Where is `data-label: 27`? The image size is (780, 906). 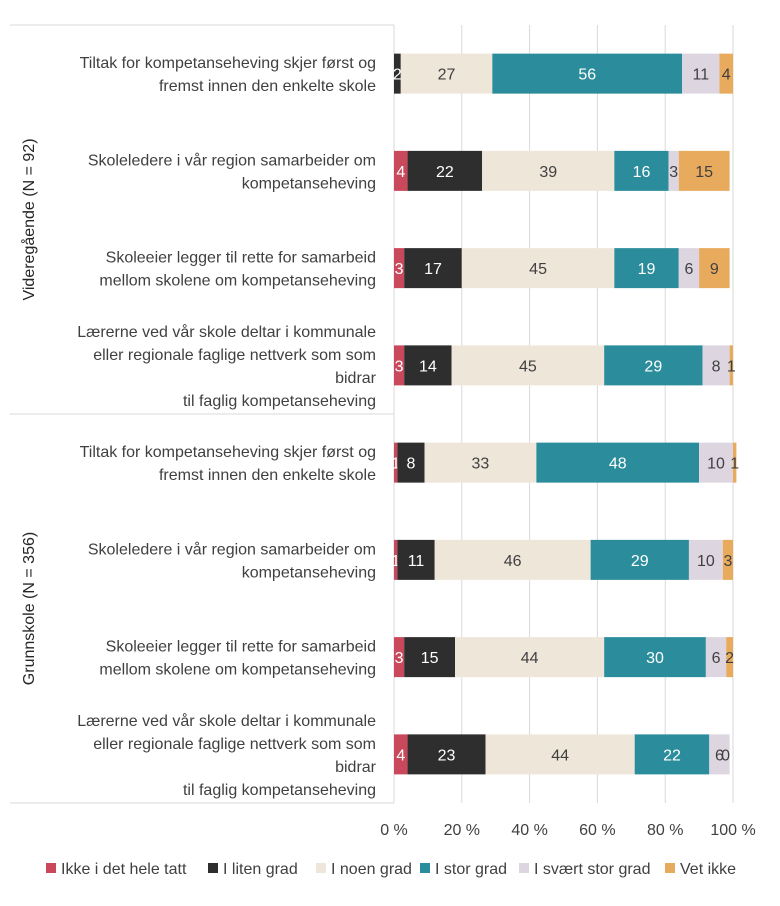
data-label: 27 is located at coordinates (447, 75).